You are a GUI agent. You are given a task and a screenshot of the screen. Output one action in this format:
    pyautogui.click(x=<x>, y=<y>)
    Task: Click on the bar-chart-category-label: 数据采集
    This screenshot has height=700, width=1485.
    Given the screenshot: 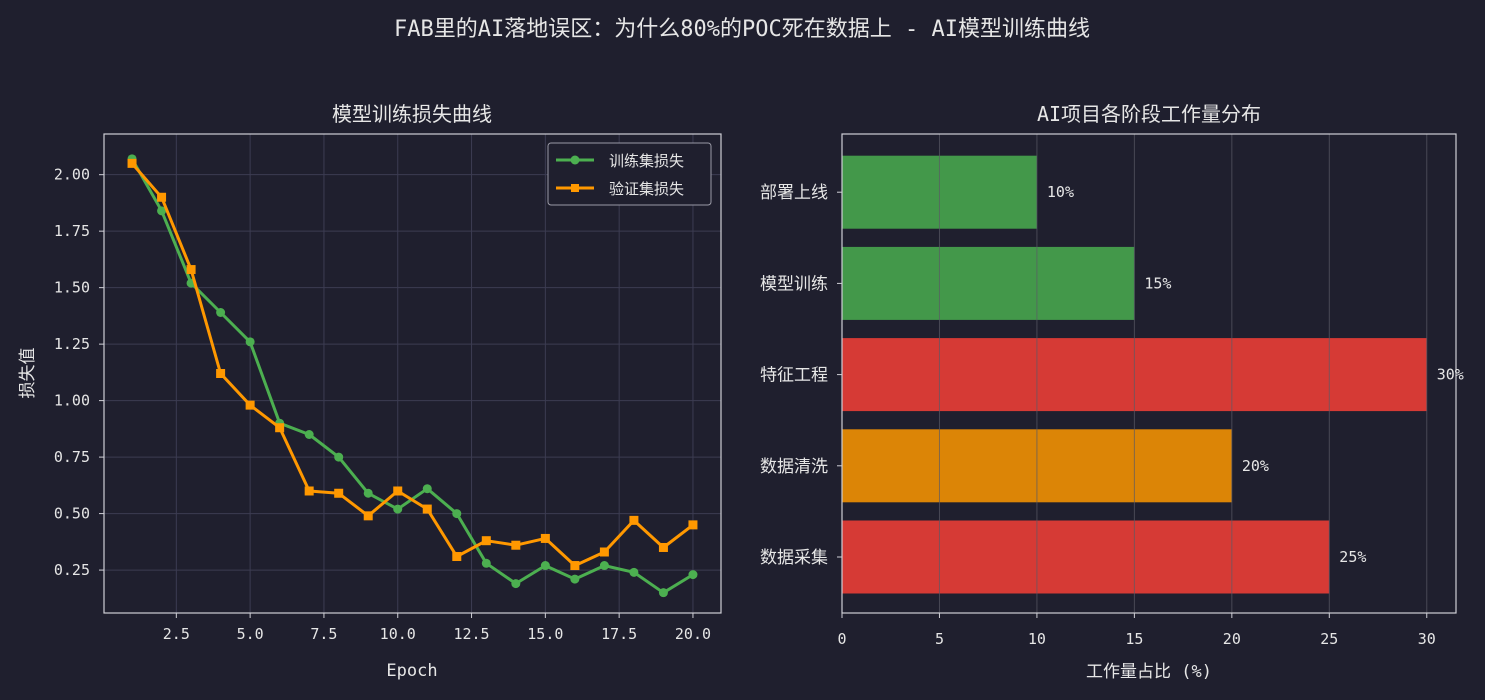 What is the action you would take?
    pyautogui.click(x=794, y=558)
    